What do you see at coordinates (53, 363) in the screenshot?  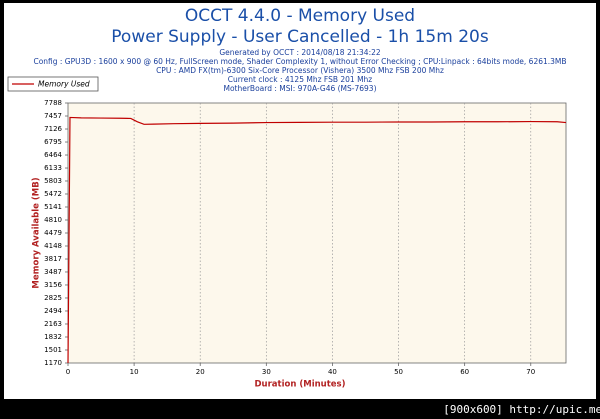 I see `y-tick-label: 1170` at bounding box center [53, 363].